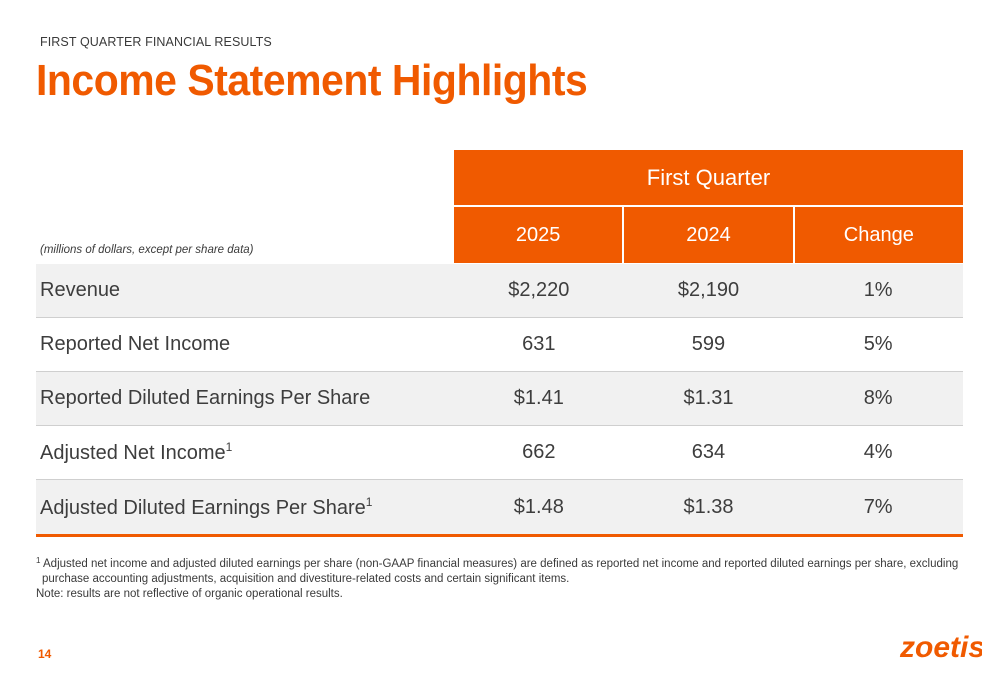  Describe the element at coordinates (135, 344) in the screenshot. I see `row-label: Reported Net Income` at that location.